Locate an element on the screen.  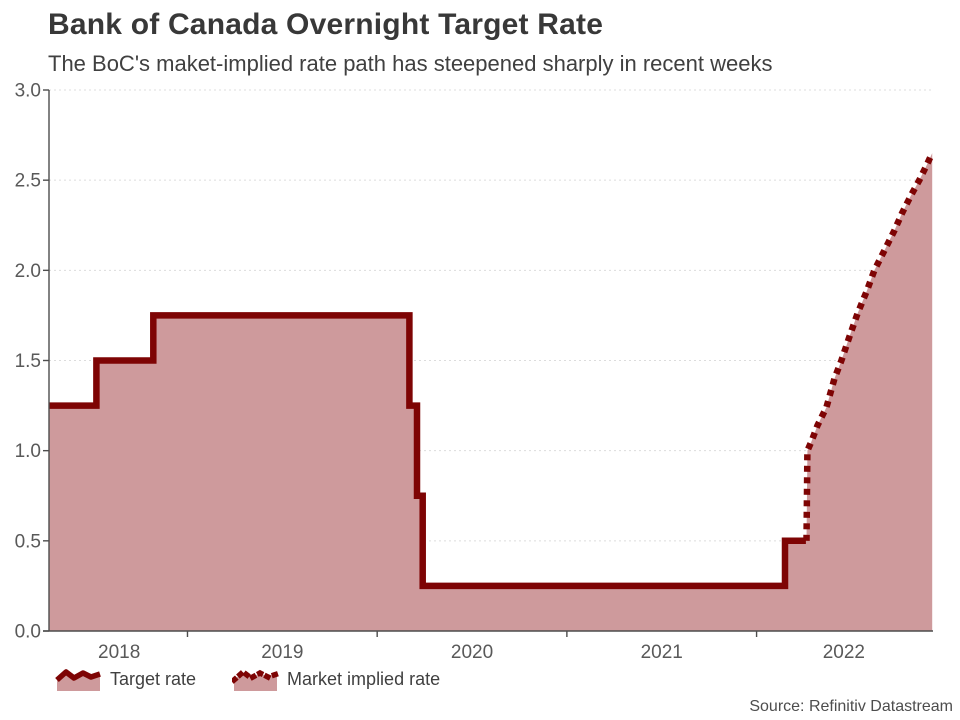
legend-item-market-implied-rate: Market implied rate is located at coordinates (336, 679).